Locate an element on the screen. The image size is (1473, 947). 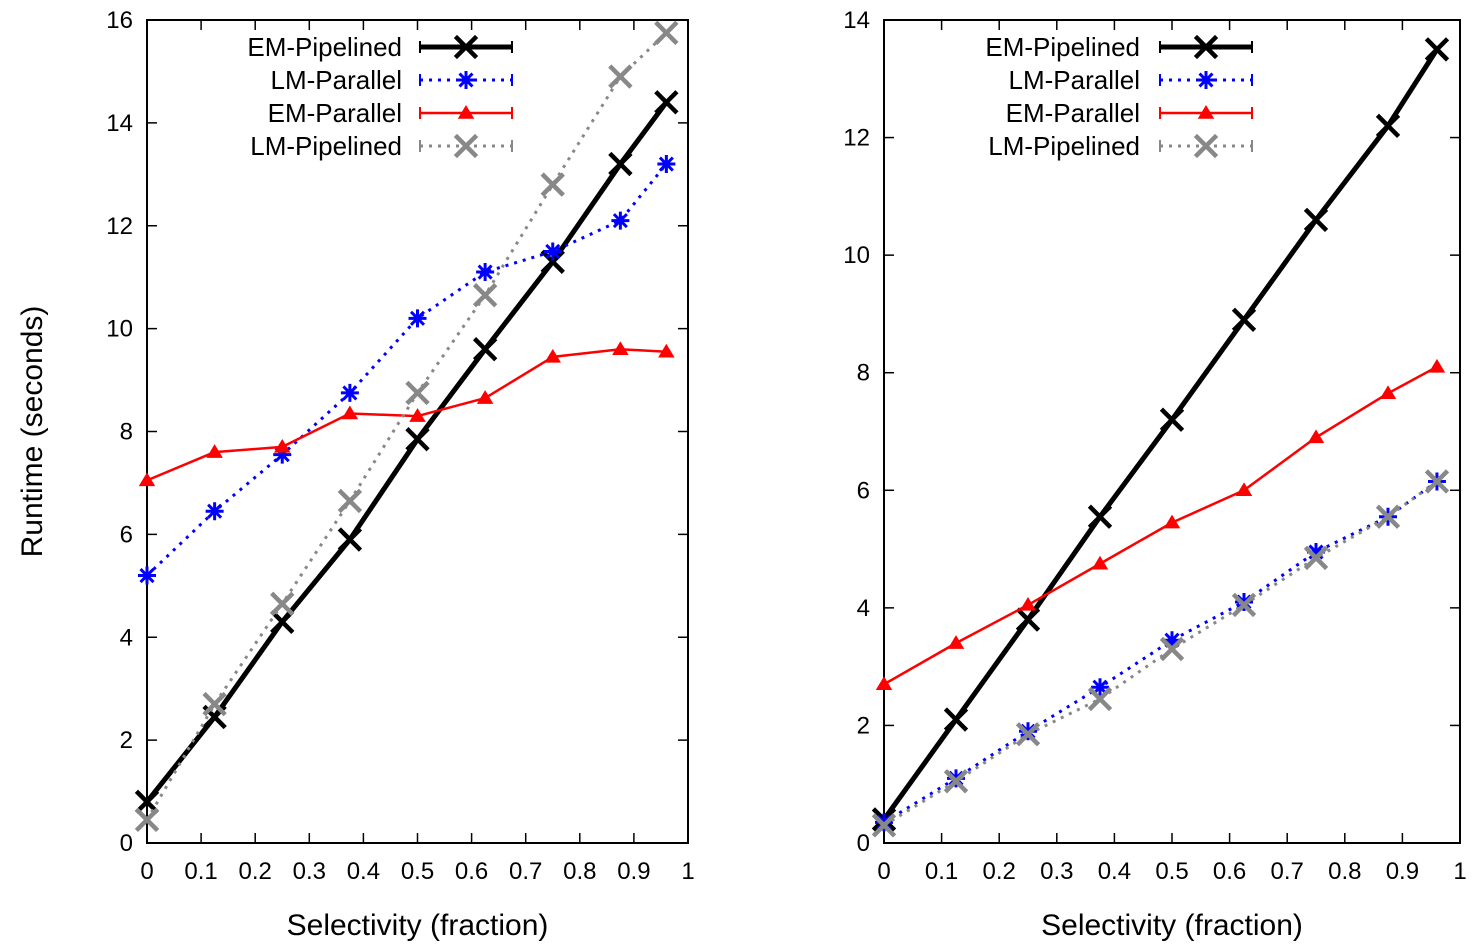
legend-label: LM-Pipelined is located at coordinates (1064, 146).